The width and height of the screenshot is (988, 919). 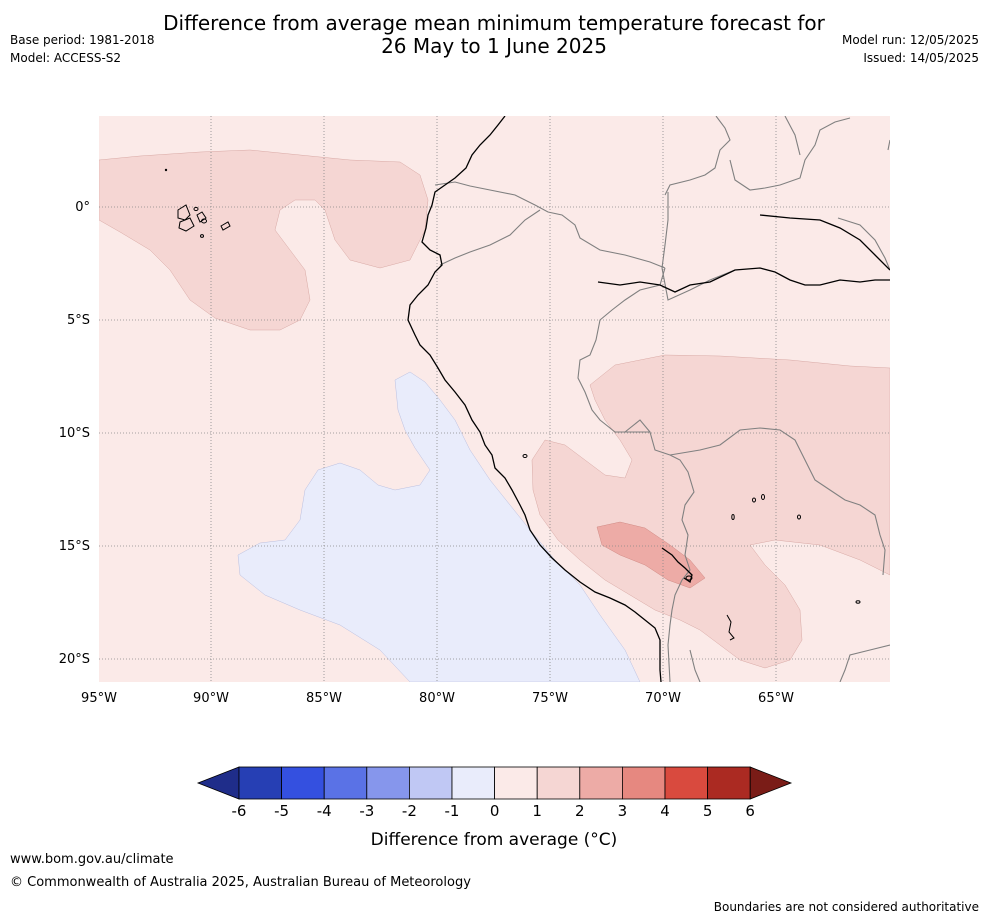 I want to click on lon-label-70w: 70°W, so click(x=663, y=698).